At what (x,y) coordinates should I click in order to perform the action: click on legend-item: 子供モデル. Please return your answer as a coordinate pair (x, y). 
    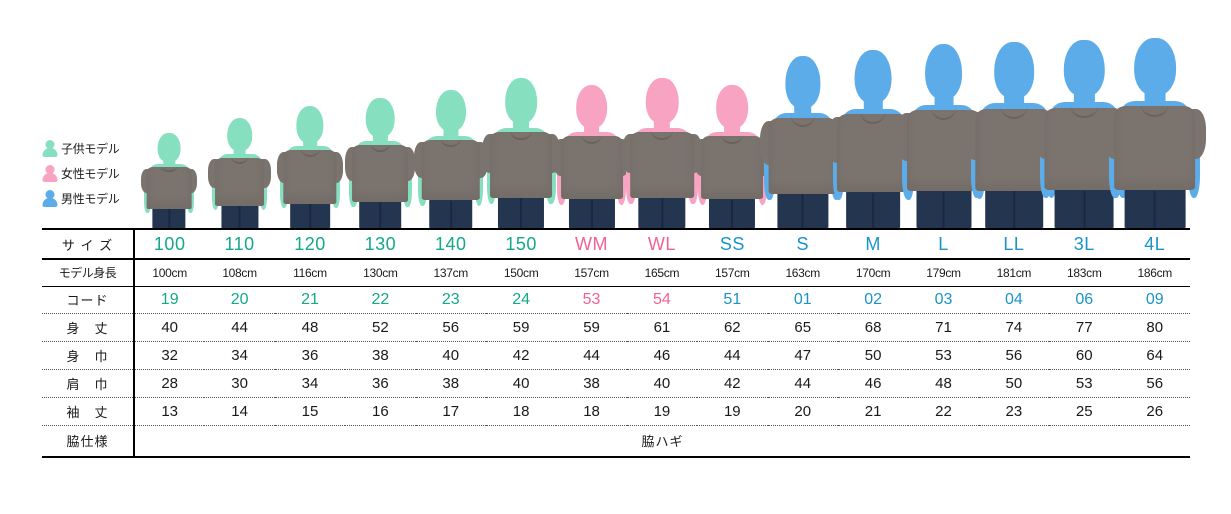
    Looking at the image, I should click on (91, 148).